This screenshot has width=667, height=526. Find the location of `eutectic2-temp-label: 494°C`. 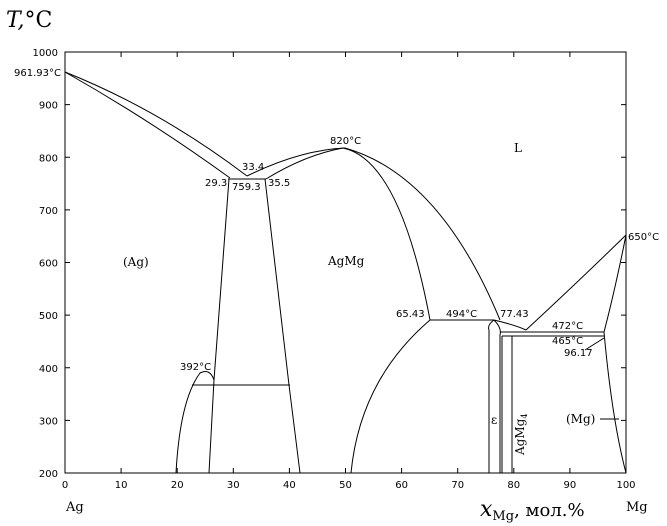

eutectic2-temp-label: 494°C is located at coordinates (461, 314).